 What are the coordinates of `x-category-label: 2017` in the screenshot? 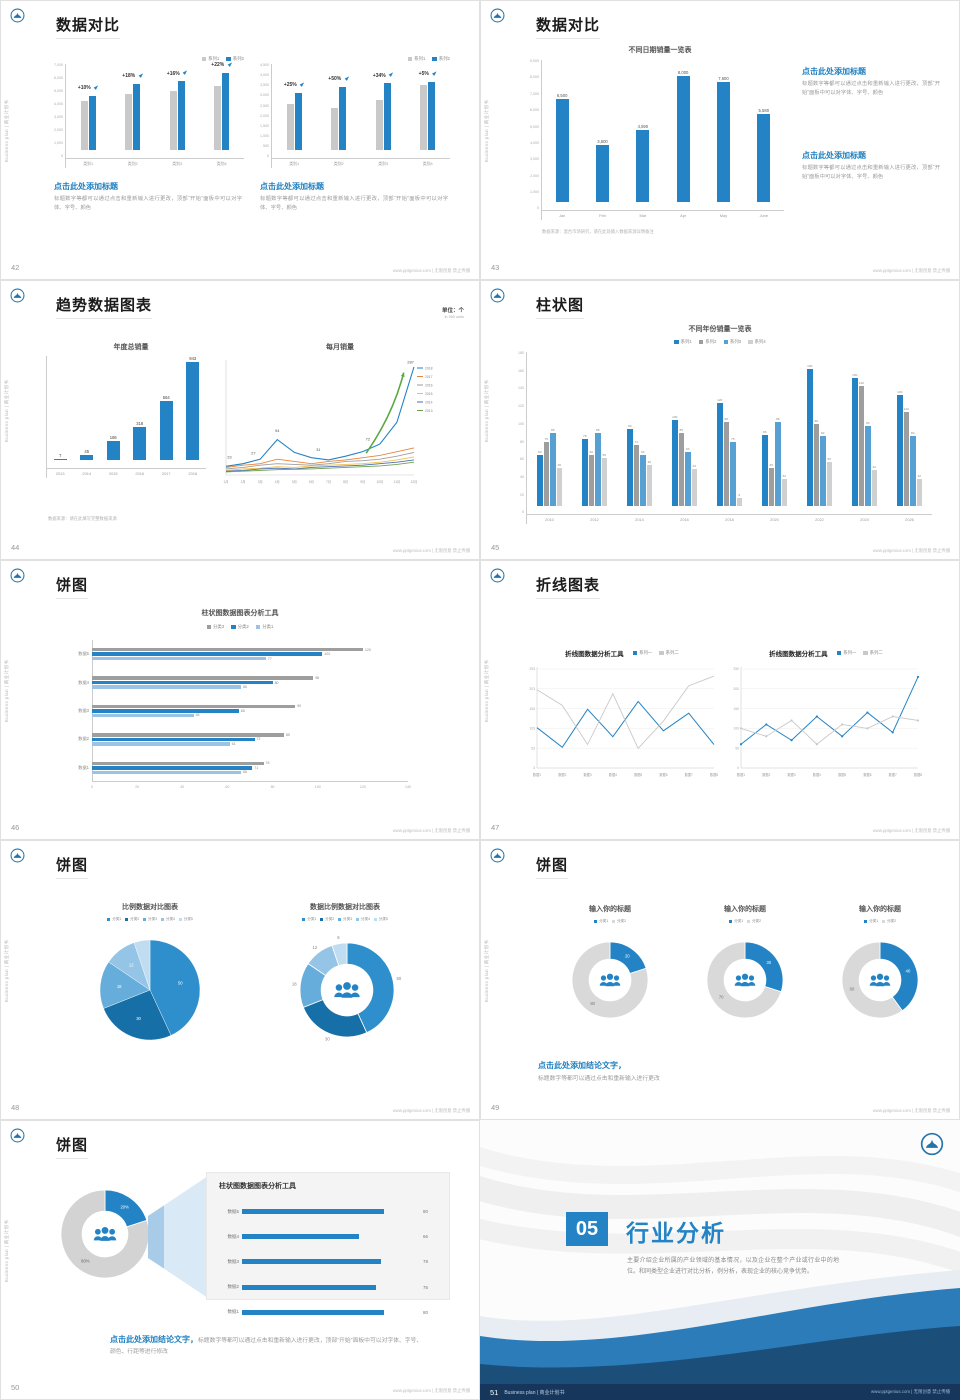 It's located at (166, 473).